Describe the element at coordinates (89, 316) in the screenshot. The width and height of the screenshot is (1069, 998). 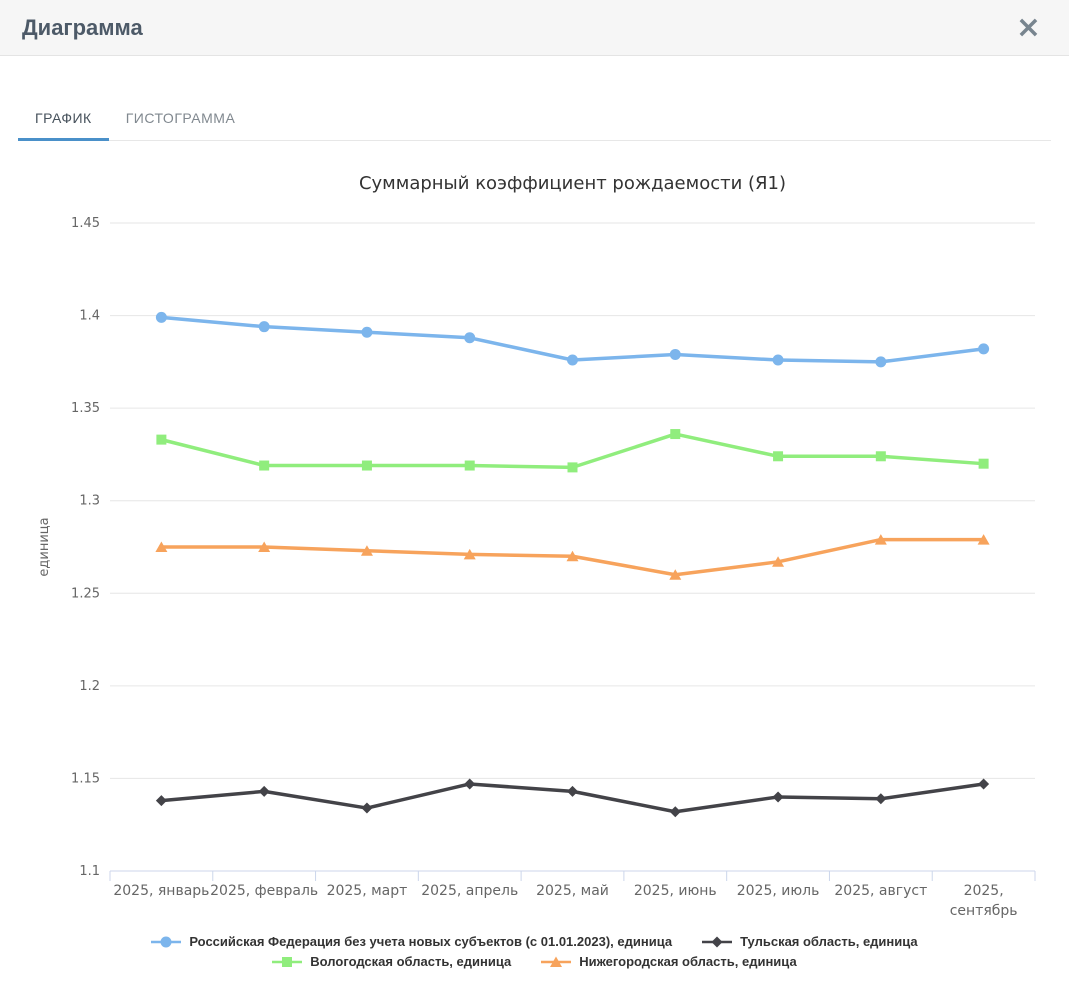
I see `y-tick-label: 1.4` at that location.